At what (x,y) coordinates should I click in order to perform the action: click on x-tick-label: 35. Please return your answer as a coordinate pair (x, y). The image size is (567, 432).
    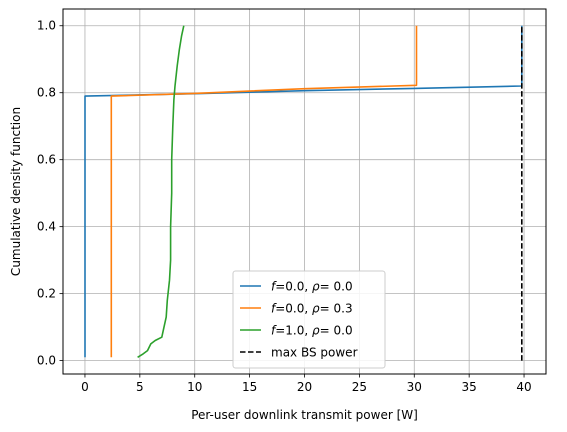
    Looking at the image, I should click on (469, 387).